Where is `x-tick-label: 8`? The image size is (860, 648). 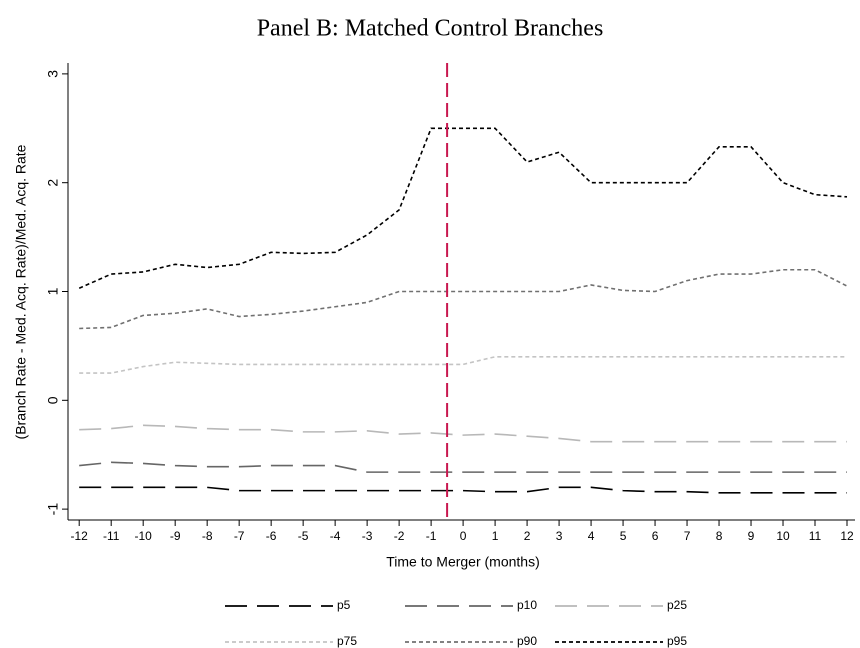
x-tick-label: 8 is located at coordinates (719, 536).